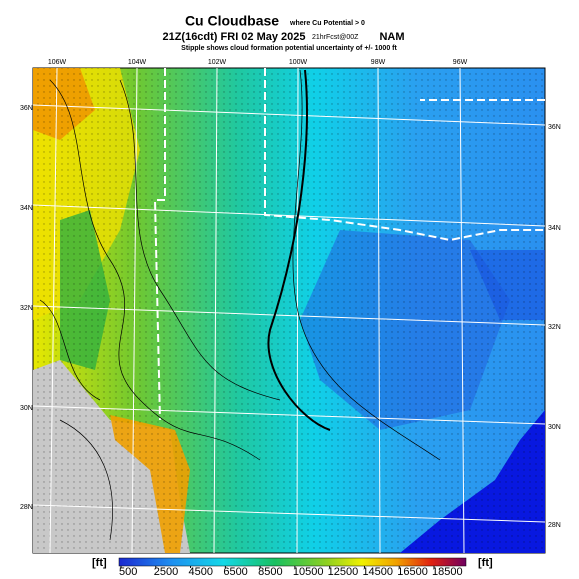  What do you see at coordinates (166, 572) in the screenshot?
I see `colorbar-tick-label: 2500` at bounding box center [166, 572].